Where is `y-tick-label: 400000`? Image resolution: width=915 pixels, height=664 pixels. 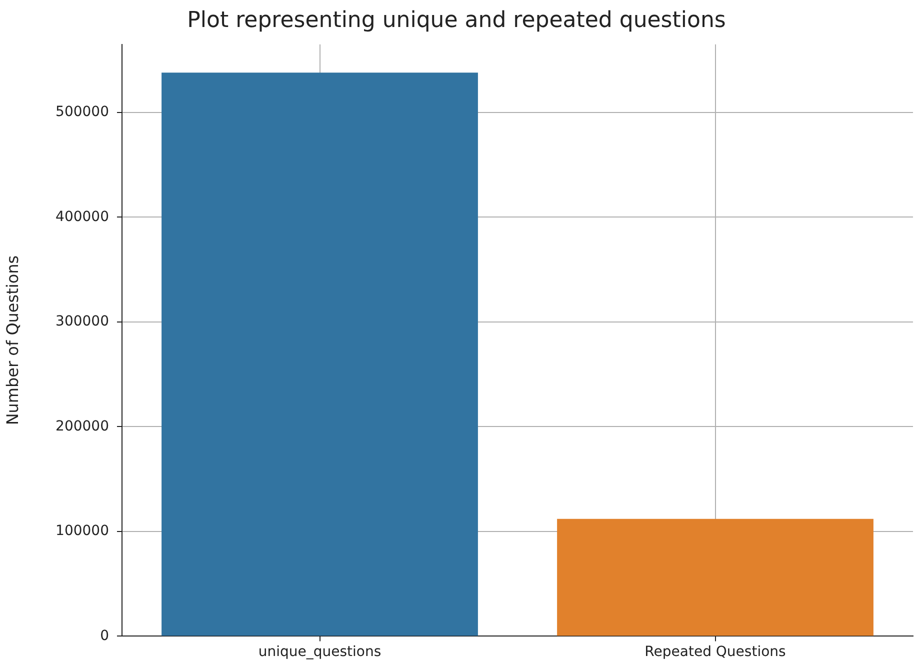
y-tick-label: 400000 is located at coordinates (82, 216).